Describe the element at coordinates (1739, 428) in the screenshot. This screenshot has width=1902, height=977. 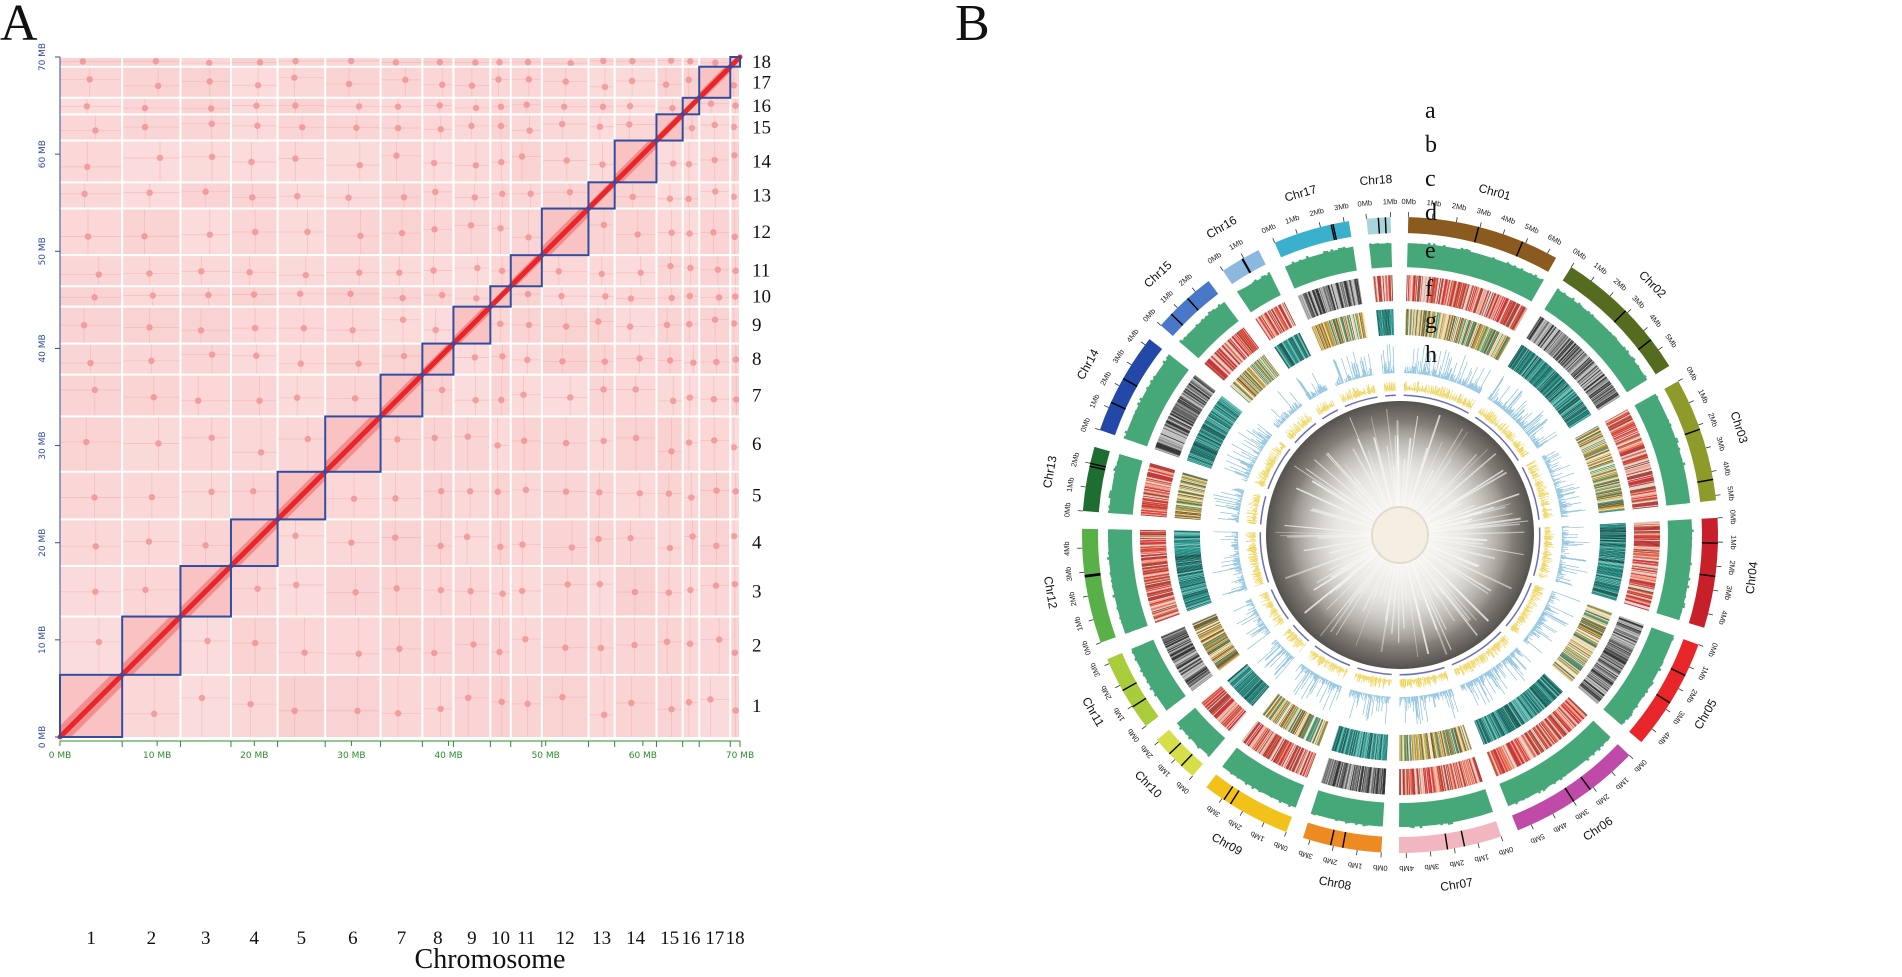
I see `chr-name-Chr03: Chr03` at that location.